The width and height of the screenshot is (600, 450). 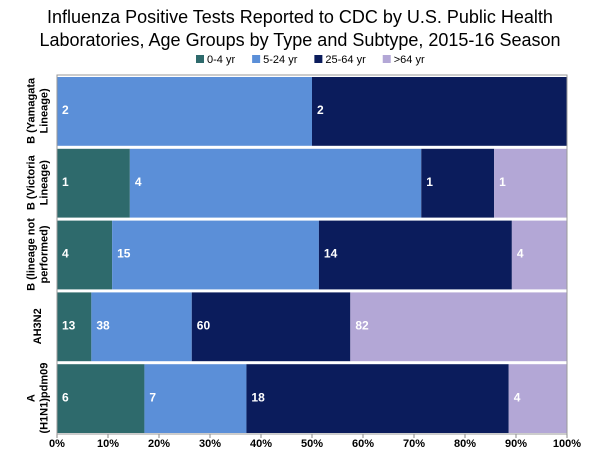 I want to click on x-tick-label: 30%, so click(x=210, y=444).